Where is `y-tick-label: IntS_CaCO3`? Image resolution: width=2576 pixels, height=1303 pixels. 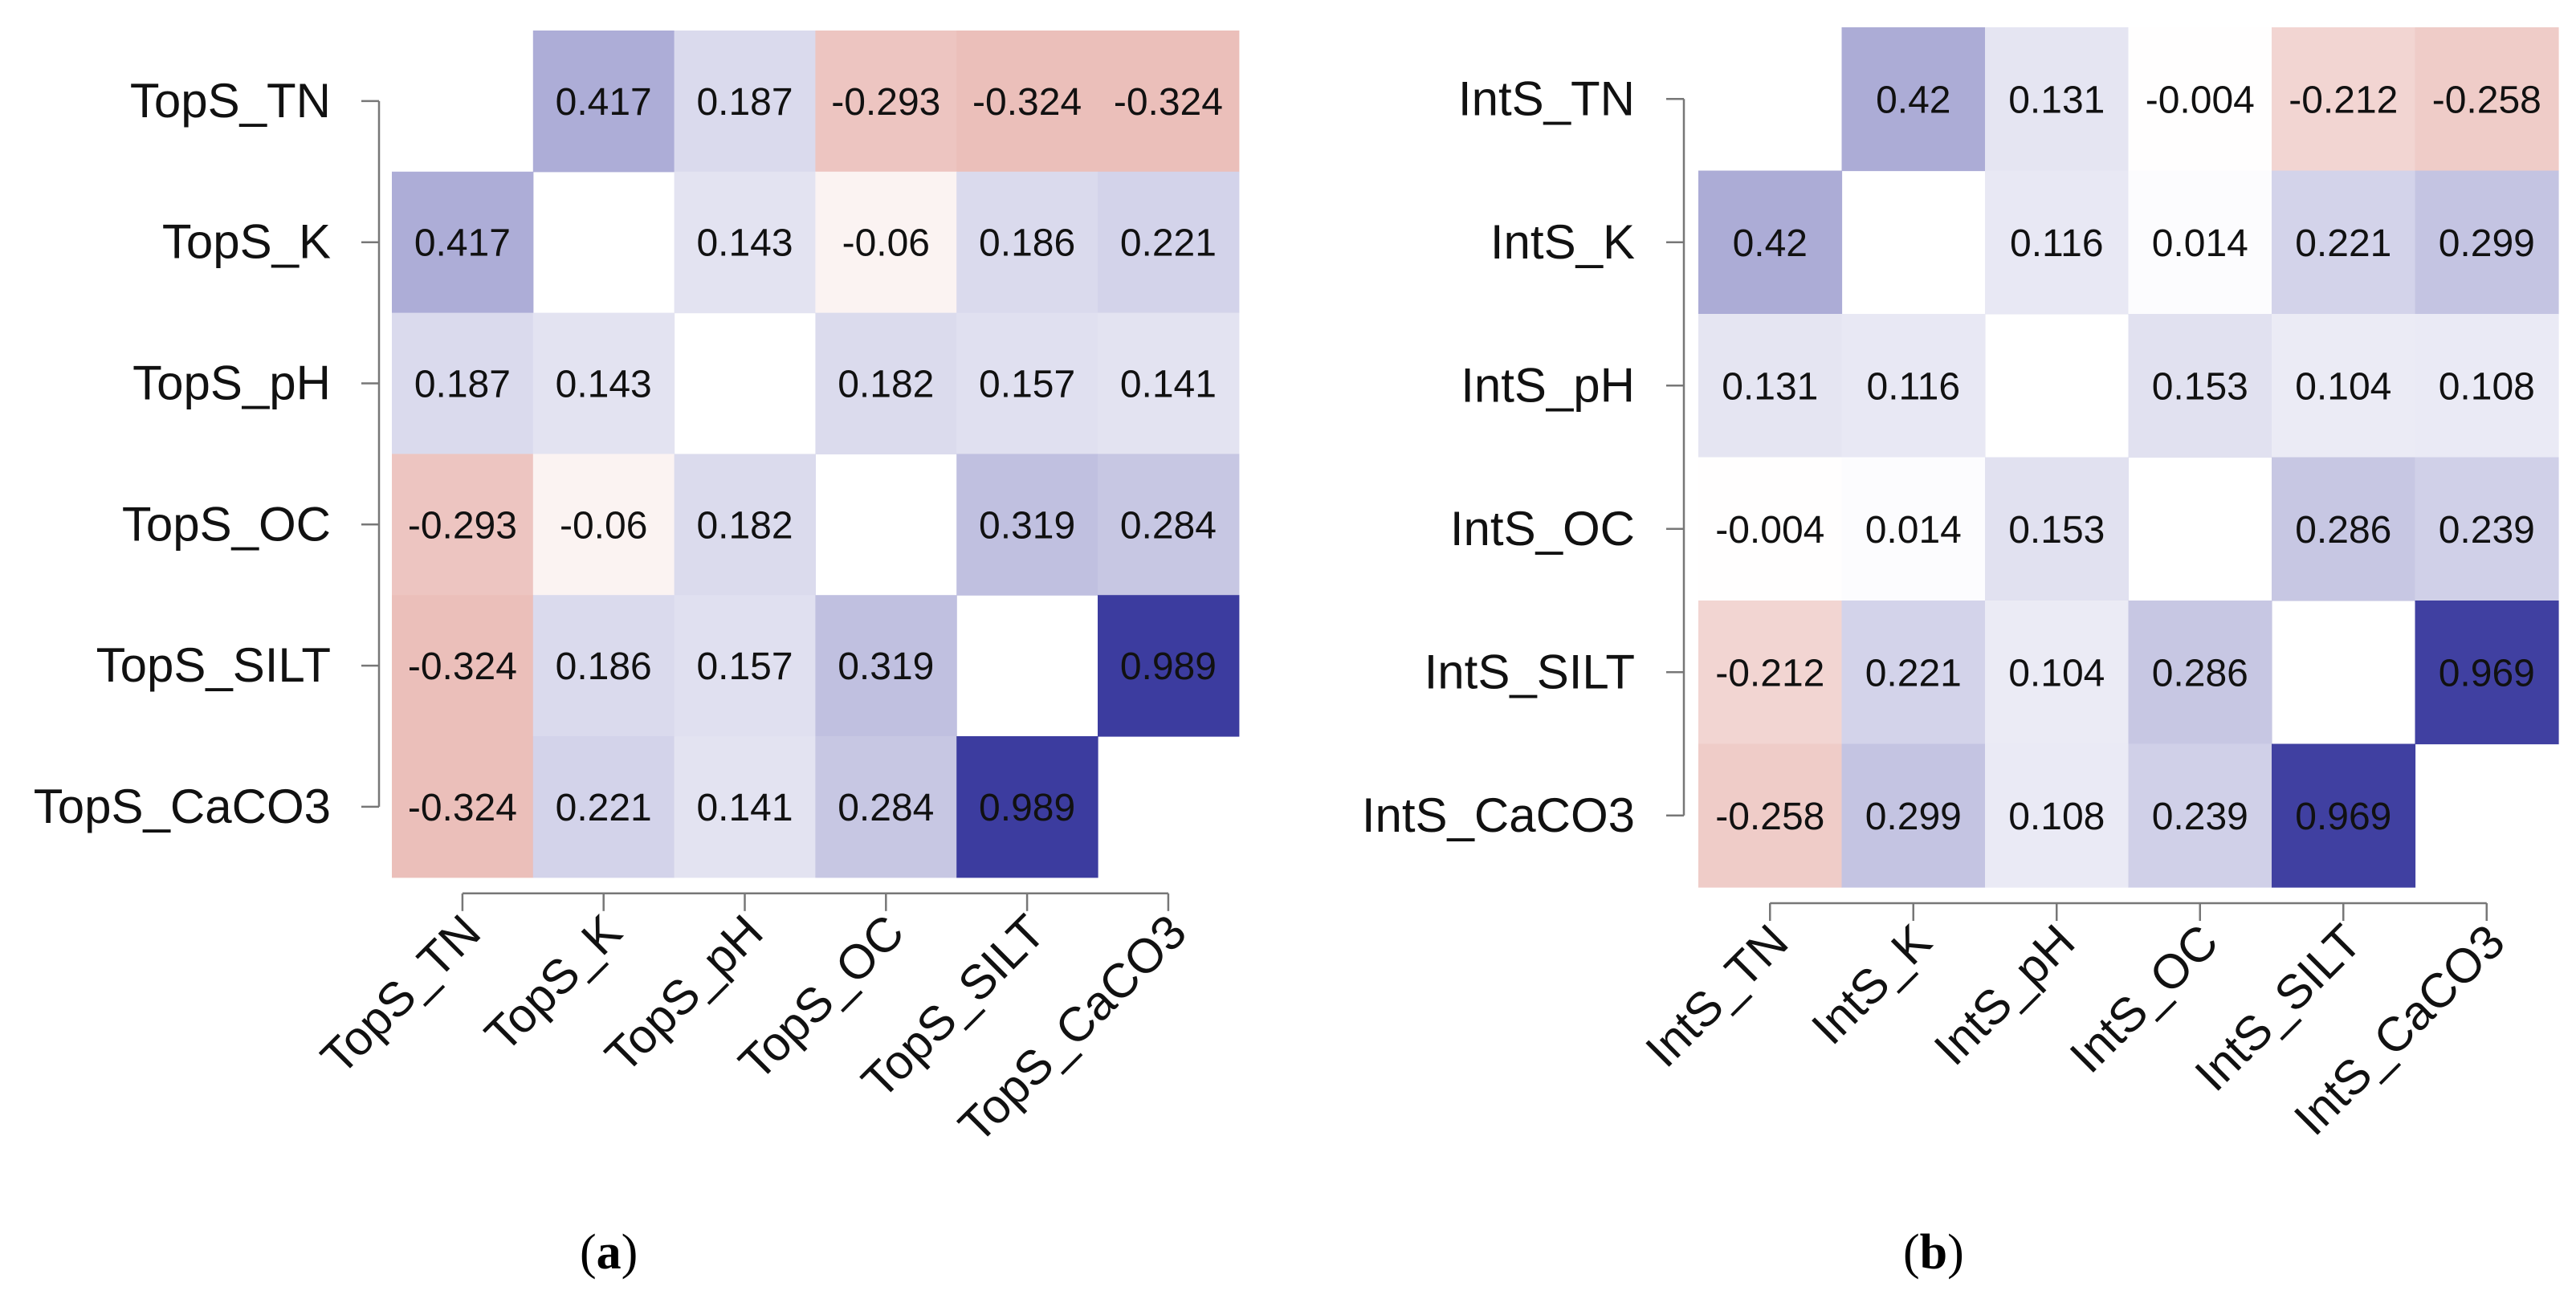 y-tick-label: IntS_CaCO3 is located at coordinates (1498, 815).